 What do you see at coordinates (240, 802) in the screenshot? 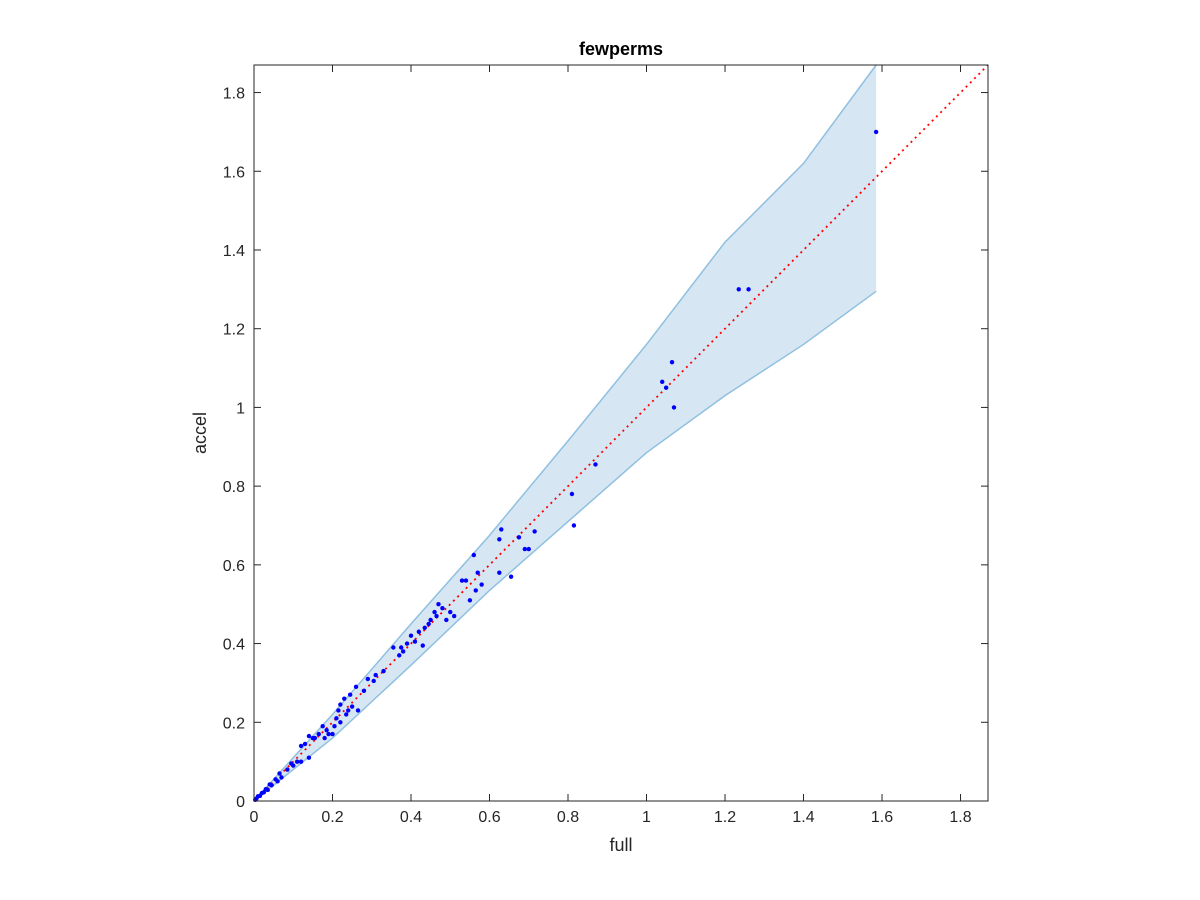
I see `y-tick-label: 0` at bounding box center [240, 802].